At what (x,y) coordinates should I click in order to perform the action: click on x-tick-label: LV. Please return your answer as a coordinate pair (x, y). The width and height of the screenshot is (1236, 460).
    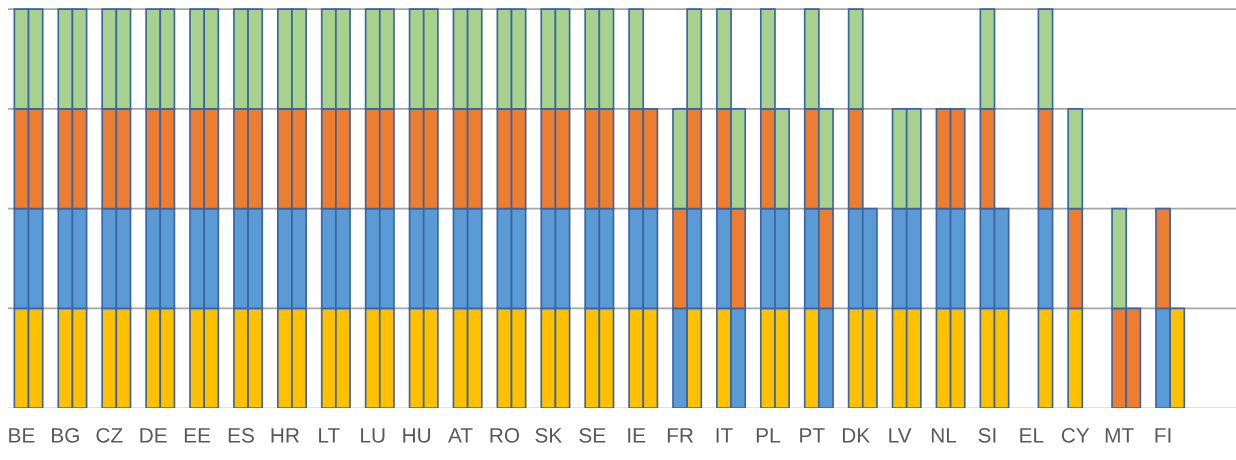
    Looking at the image, I should click on (900, 435).